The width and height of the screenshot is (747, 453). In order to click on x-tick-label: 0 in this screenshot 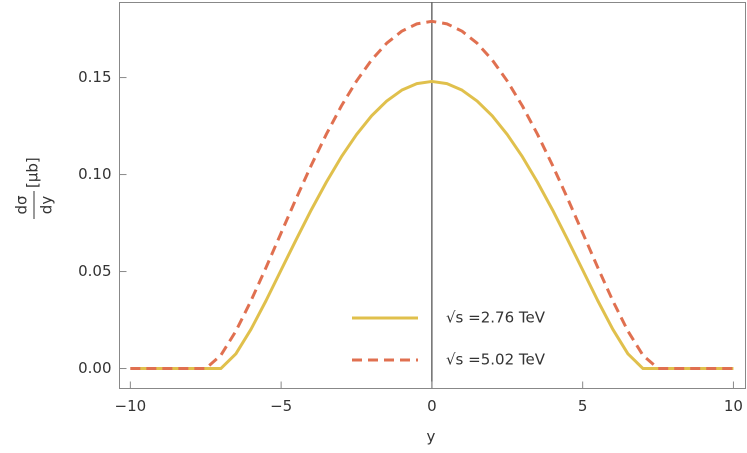, I will do `click(432, 406)`.